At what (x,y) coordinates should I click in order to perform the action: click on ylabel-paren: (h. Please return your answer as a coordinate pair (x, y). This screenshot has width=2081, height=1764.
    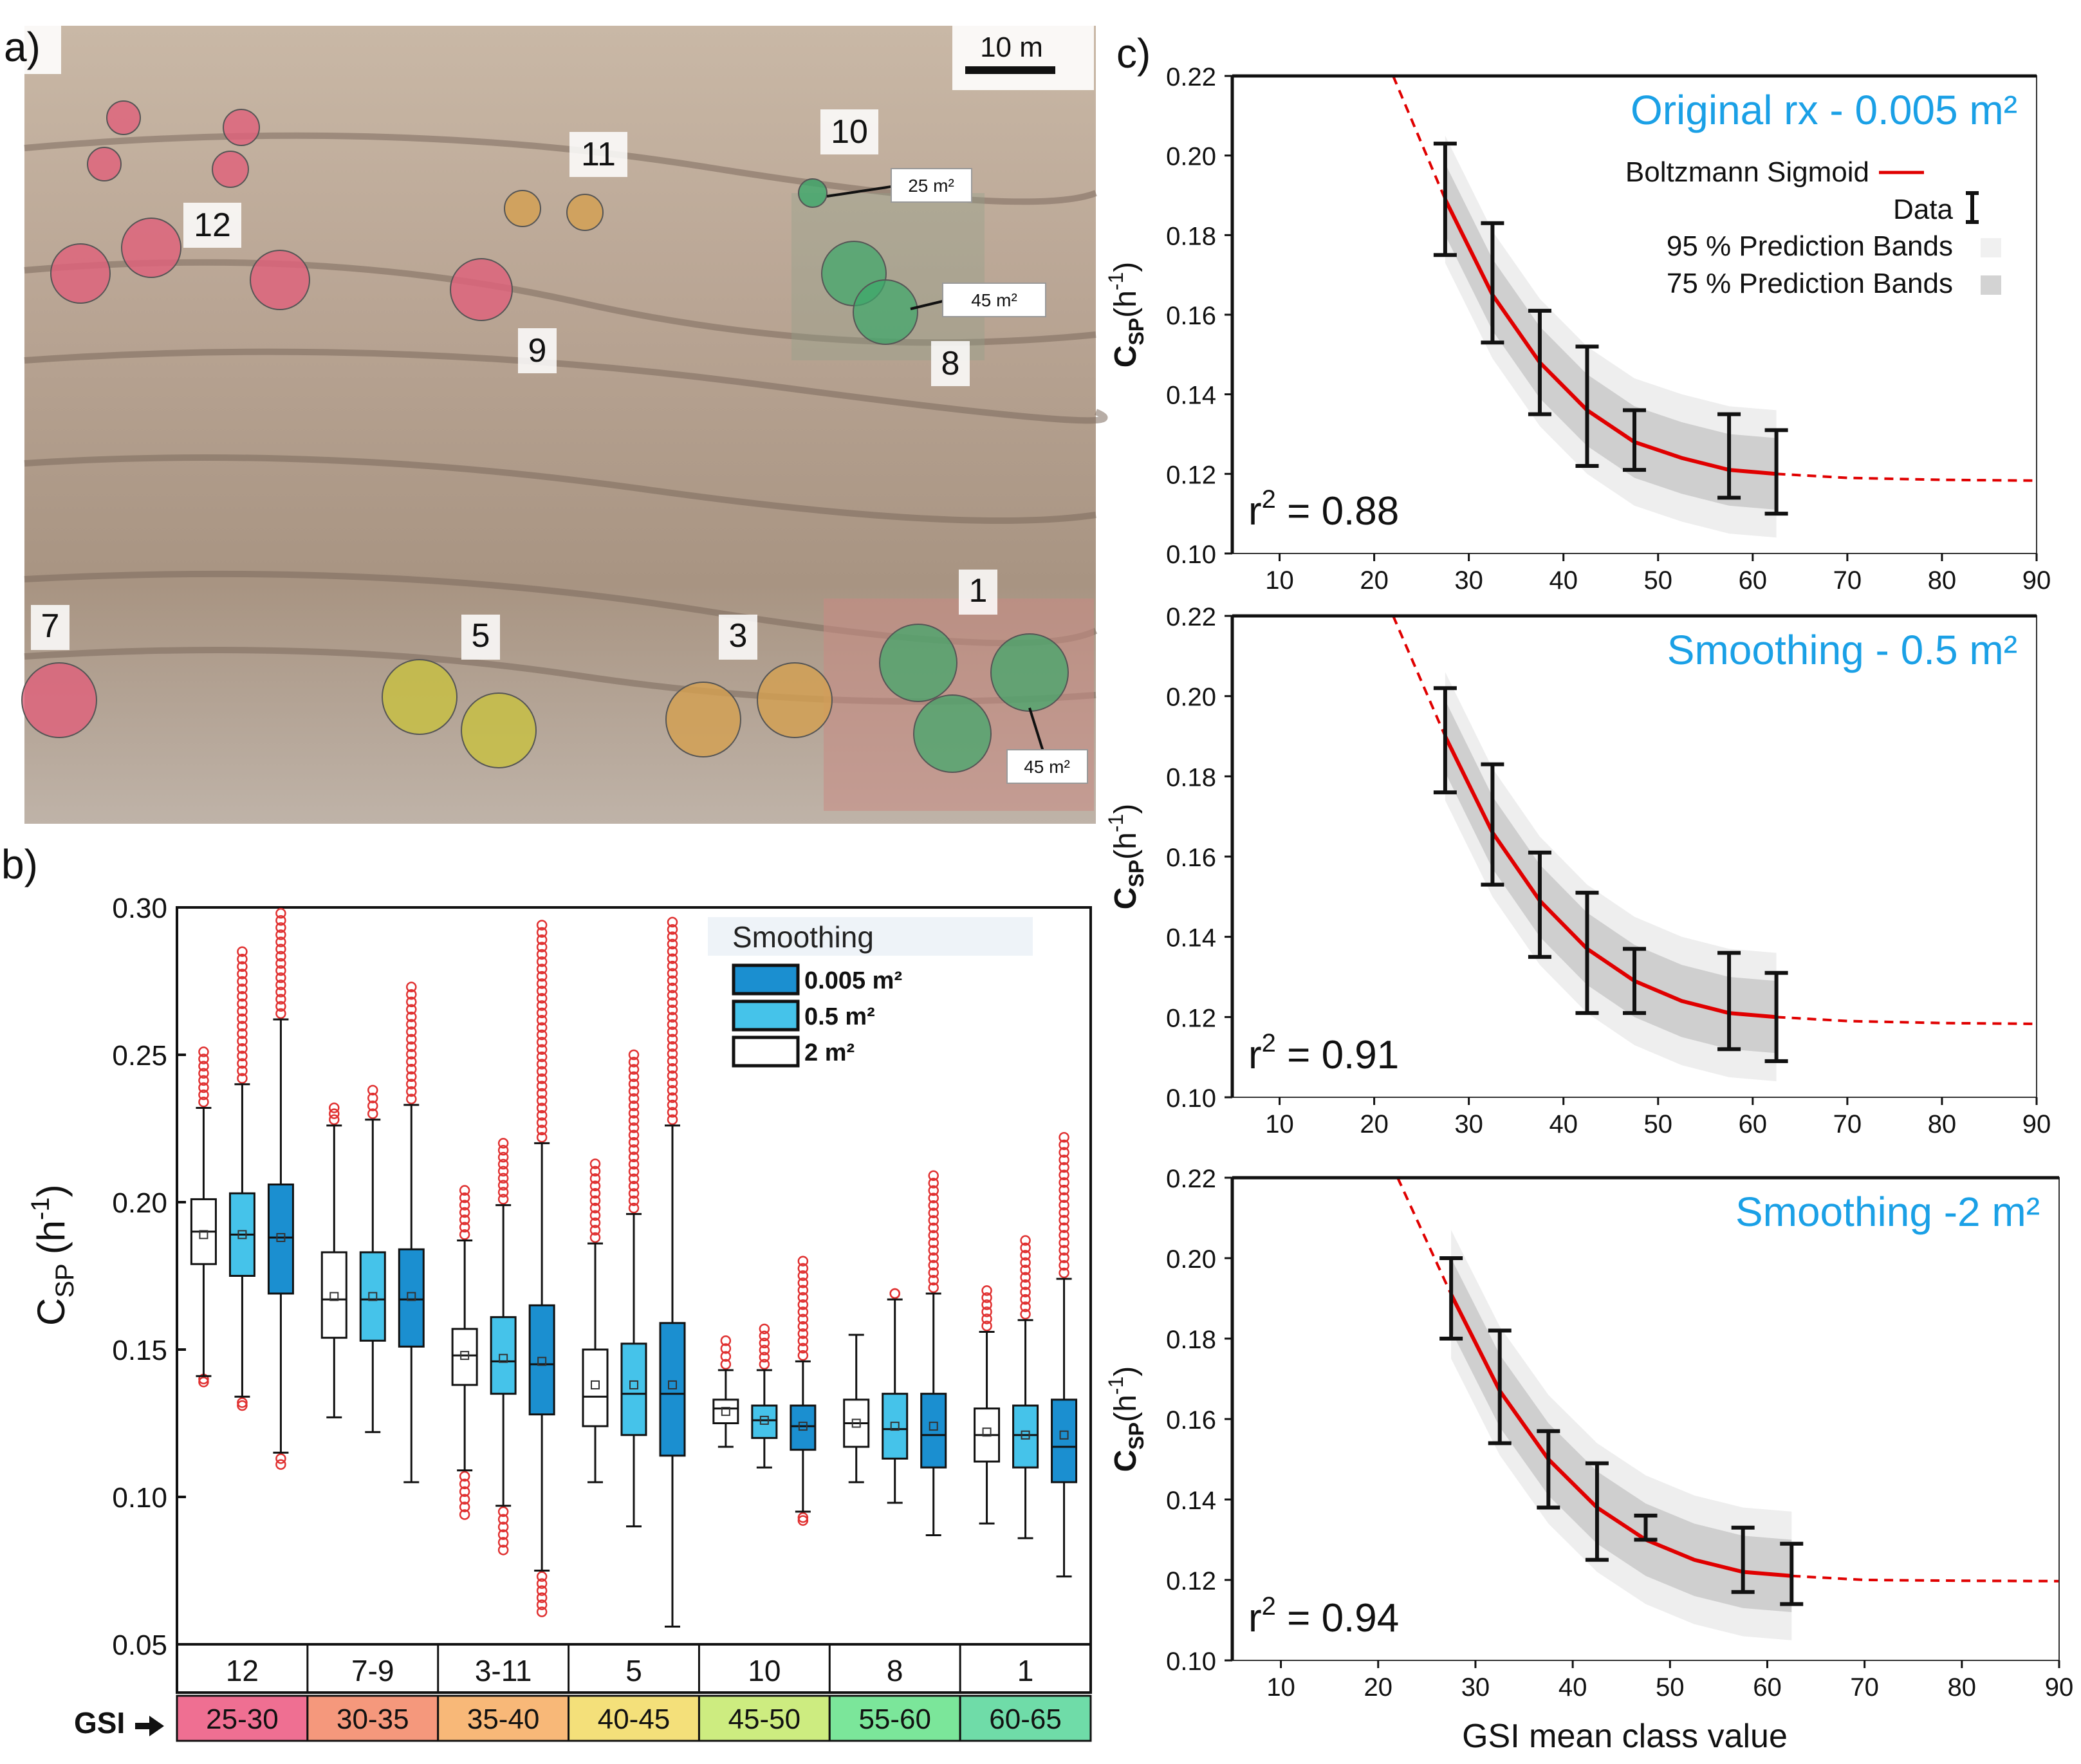
    Looking at the image, I should click on (51, 1237).